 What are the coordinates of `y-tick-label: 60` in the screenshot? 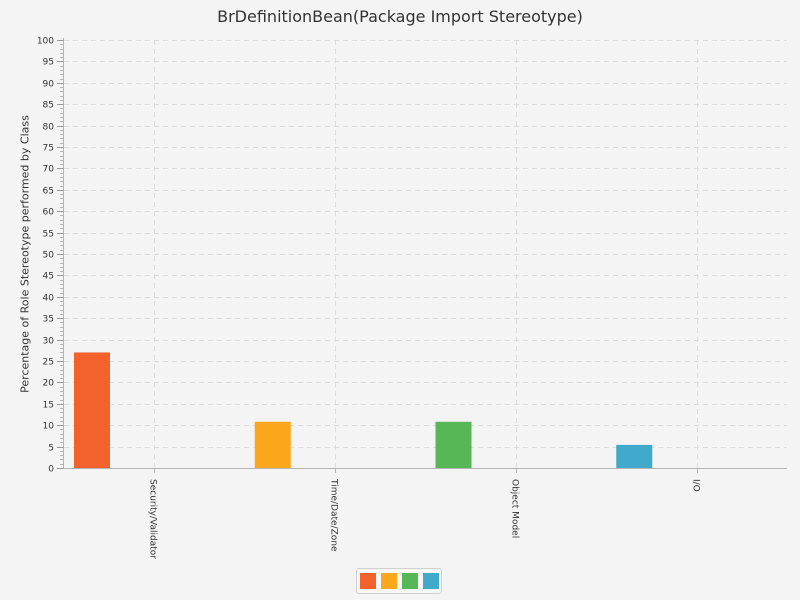 It's located at (49, 213).